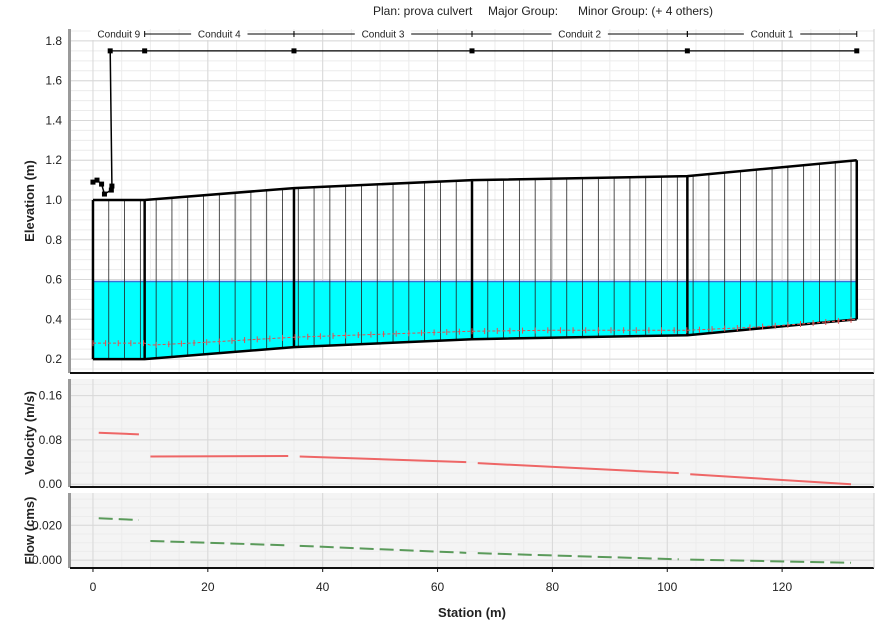 This screenshot has width=884, height=628. I want to click on flow-ytick-label: 0.020, so click(47, 525).